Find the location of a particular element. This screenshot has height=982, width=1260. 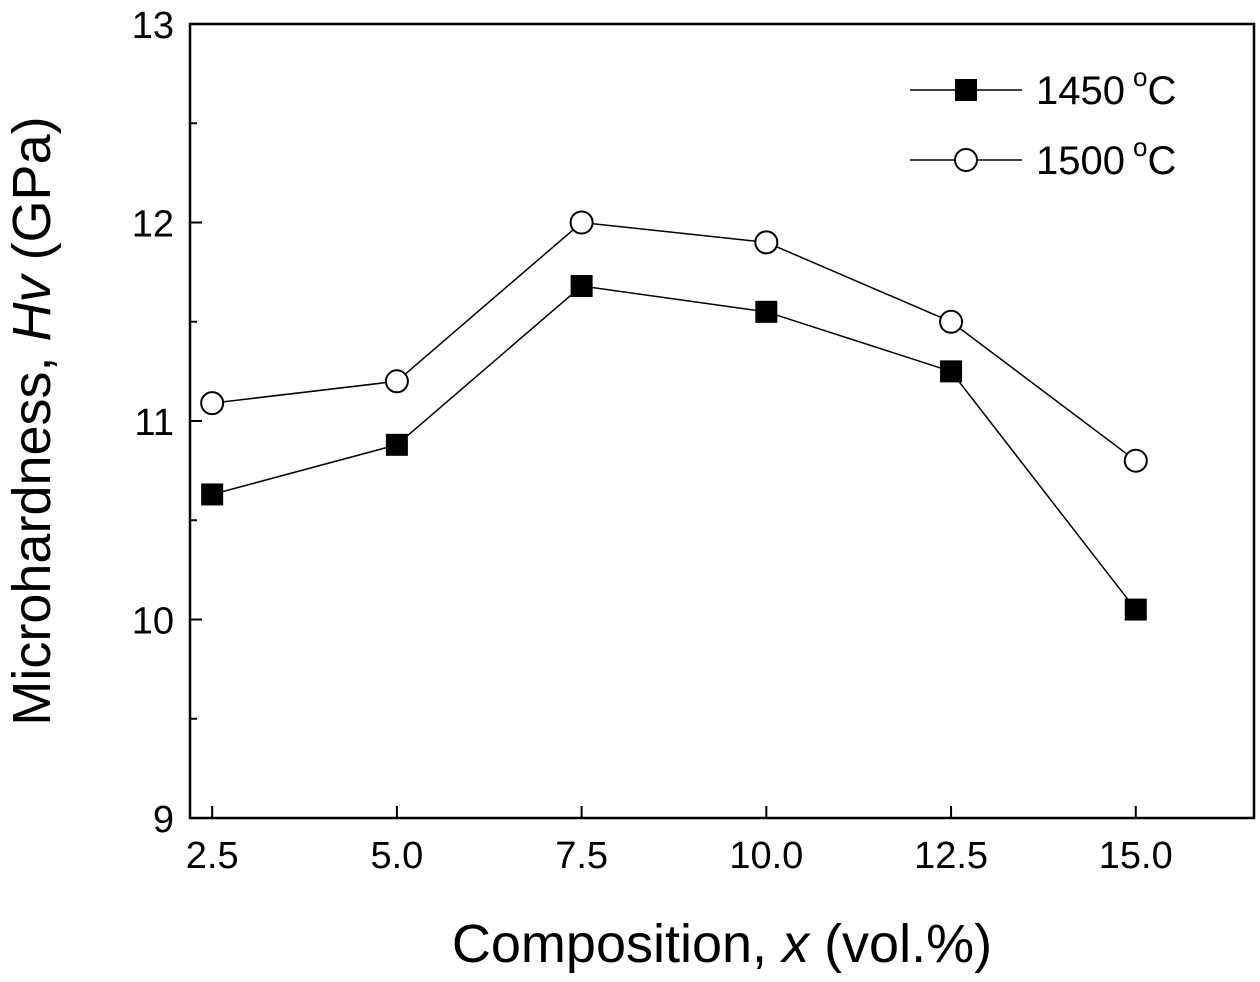

legend-marker-open-circle is located at coordinates (966, 160).